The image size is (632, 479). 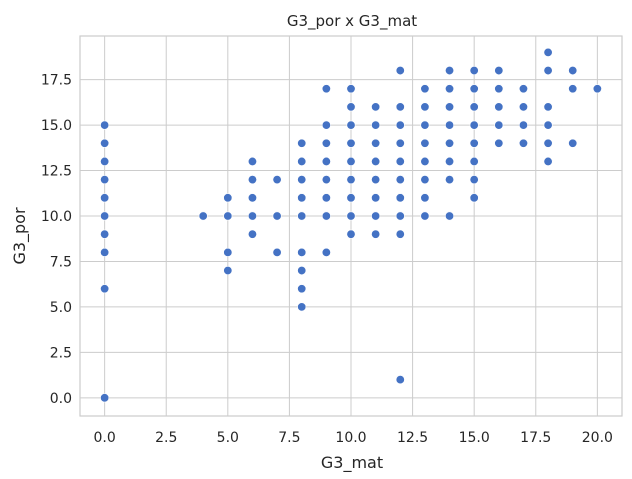 I want to click on x-axis-ticks: 0.0 2.5 5.0 7.5 10.0 12.5 15.0 17.5 20.0, so click(x=353, y=438).